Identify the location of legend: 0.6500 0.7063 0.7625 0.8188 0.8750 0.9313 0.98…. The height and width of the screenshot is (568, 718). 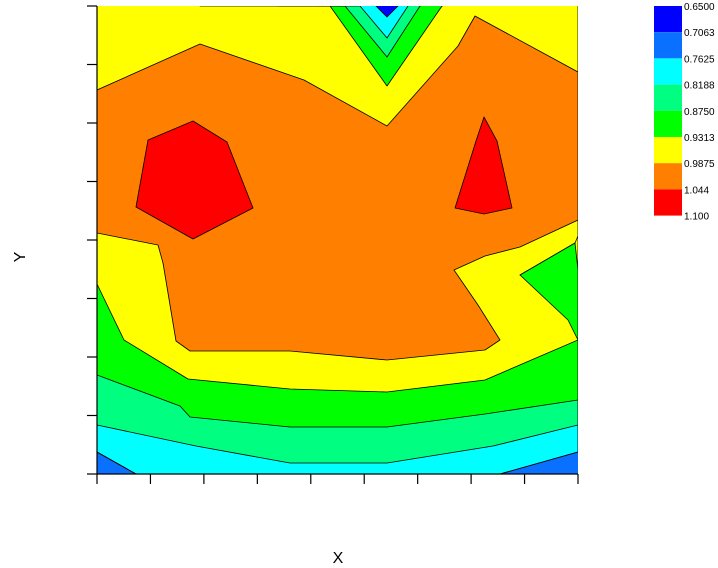
(684, 112).